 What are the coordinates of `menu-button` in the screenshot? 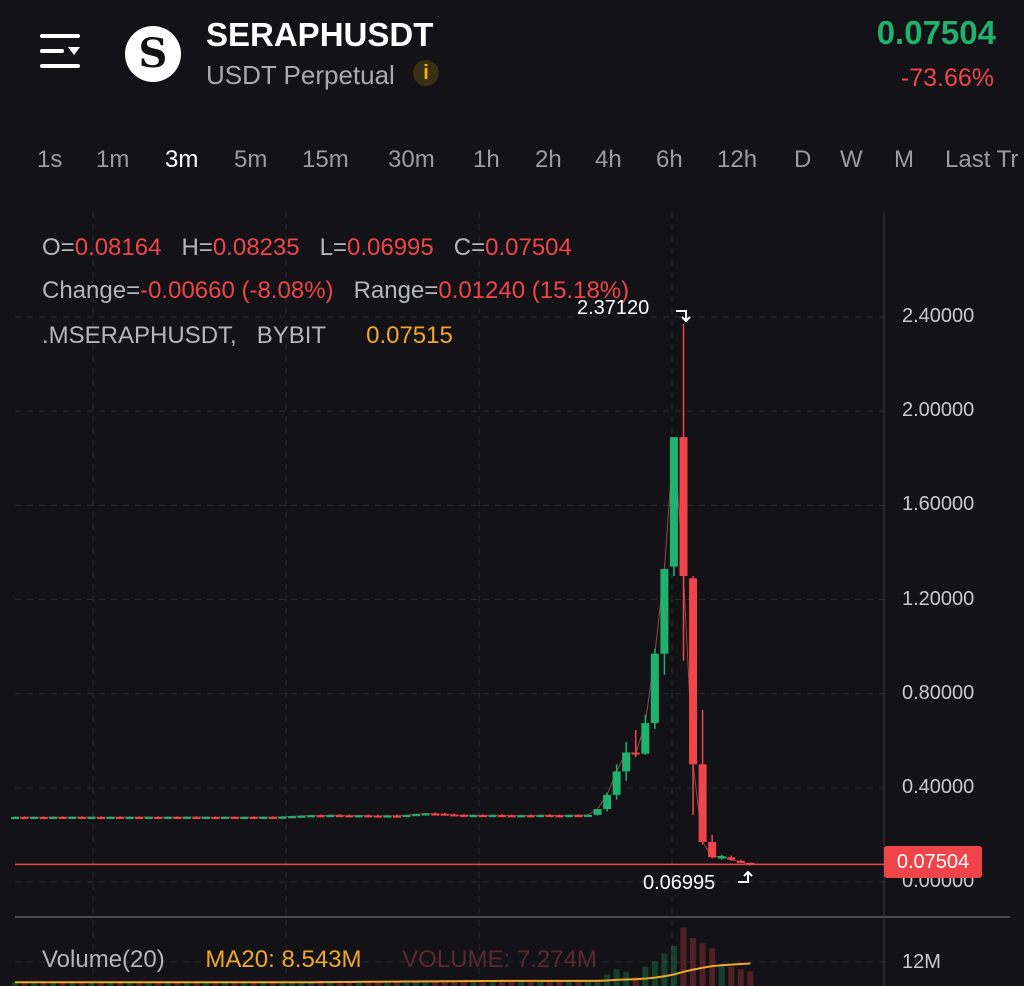 It's located at (60, 52).